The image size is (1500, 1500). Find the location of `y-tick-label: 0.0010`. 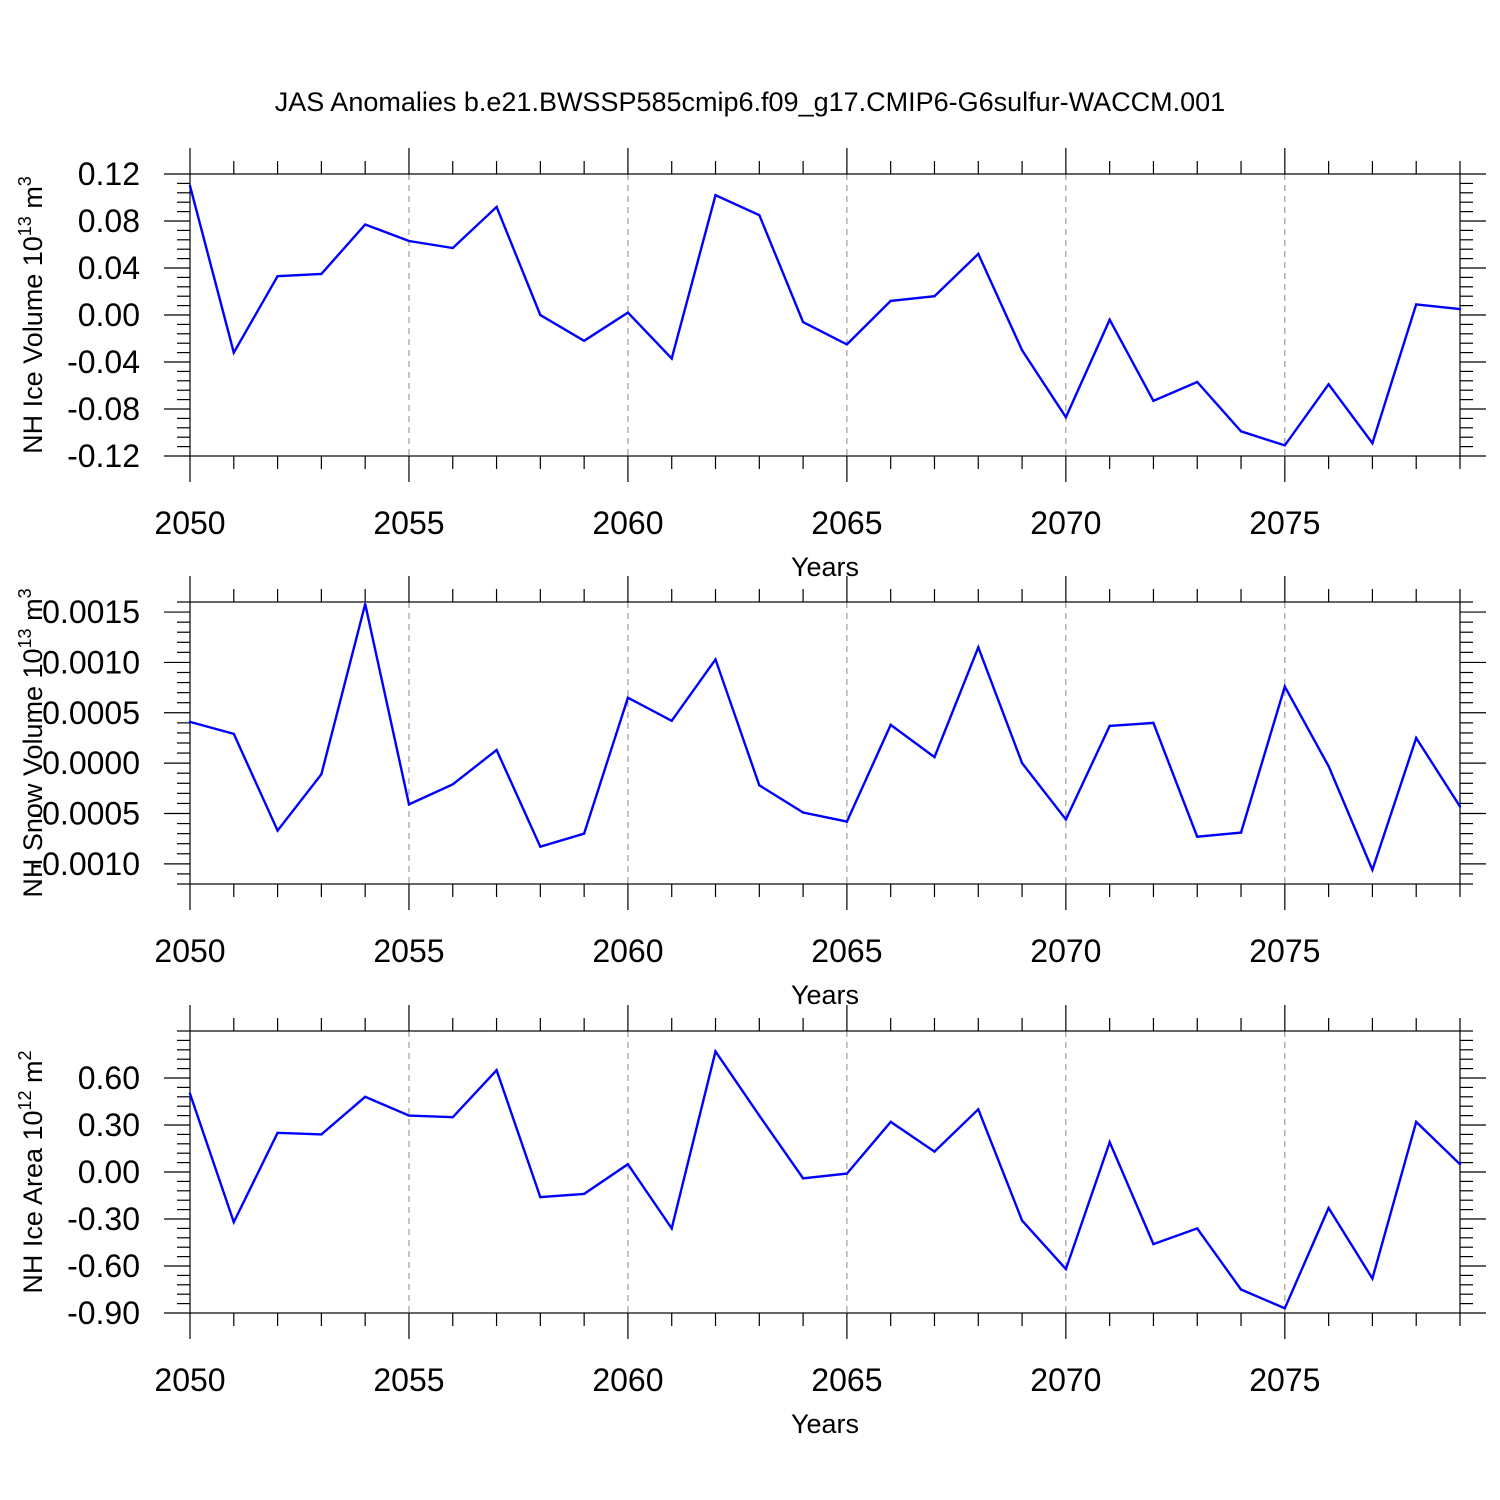

y-tick-label: 0.0010 is located at coordinates (91, 662).